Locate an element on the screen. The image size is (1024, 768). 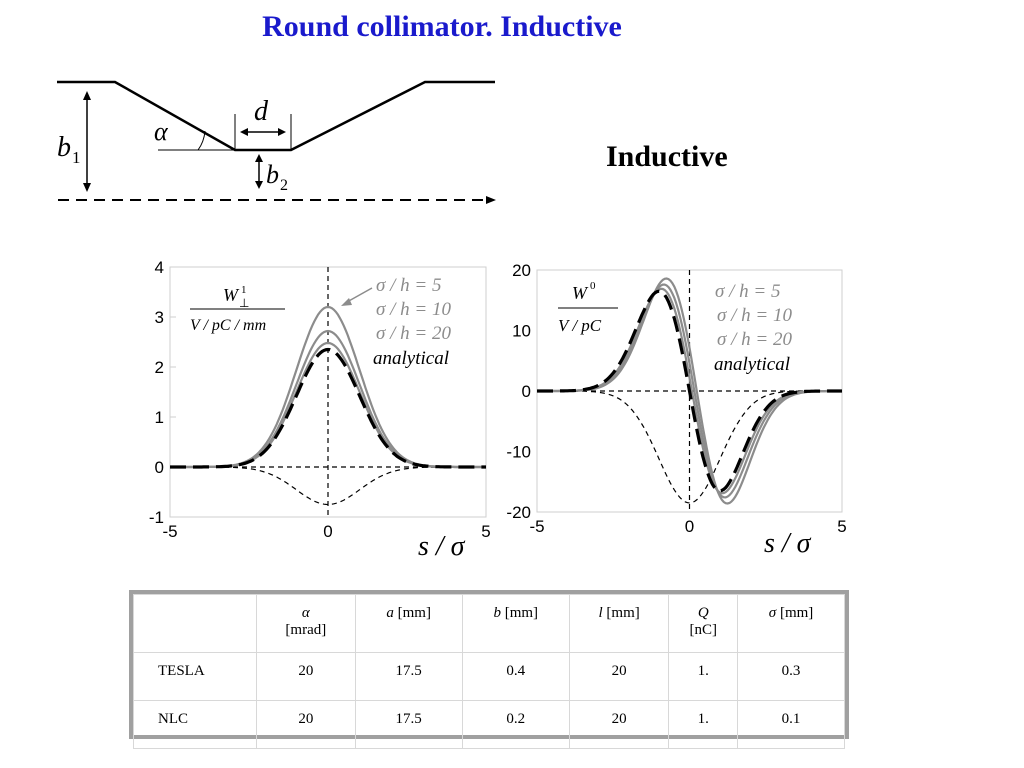
b1-subscript: 1 is located at coordinates (76, 157).